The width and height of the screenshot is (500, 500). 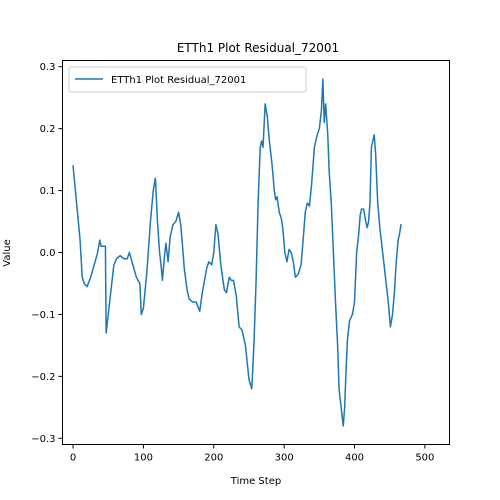 I want to click on x-tick-label: 100, so click(x=143, y=458).